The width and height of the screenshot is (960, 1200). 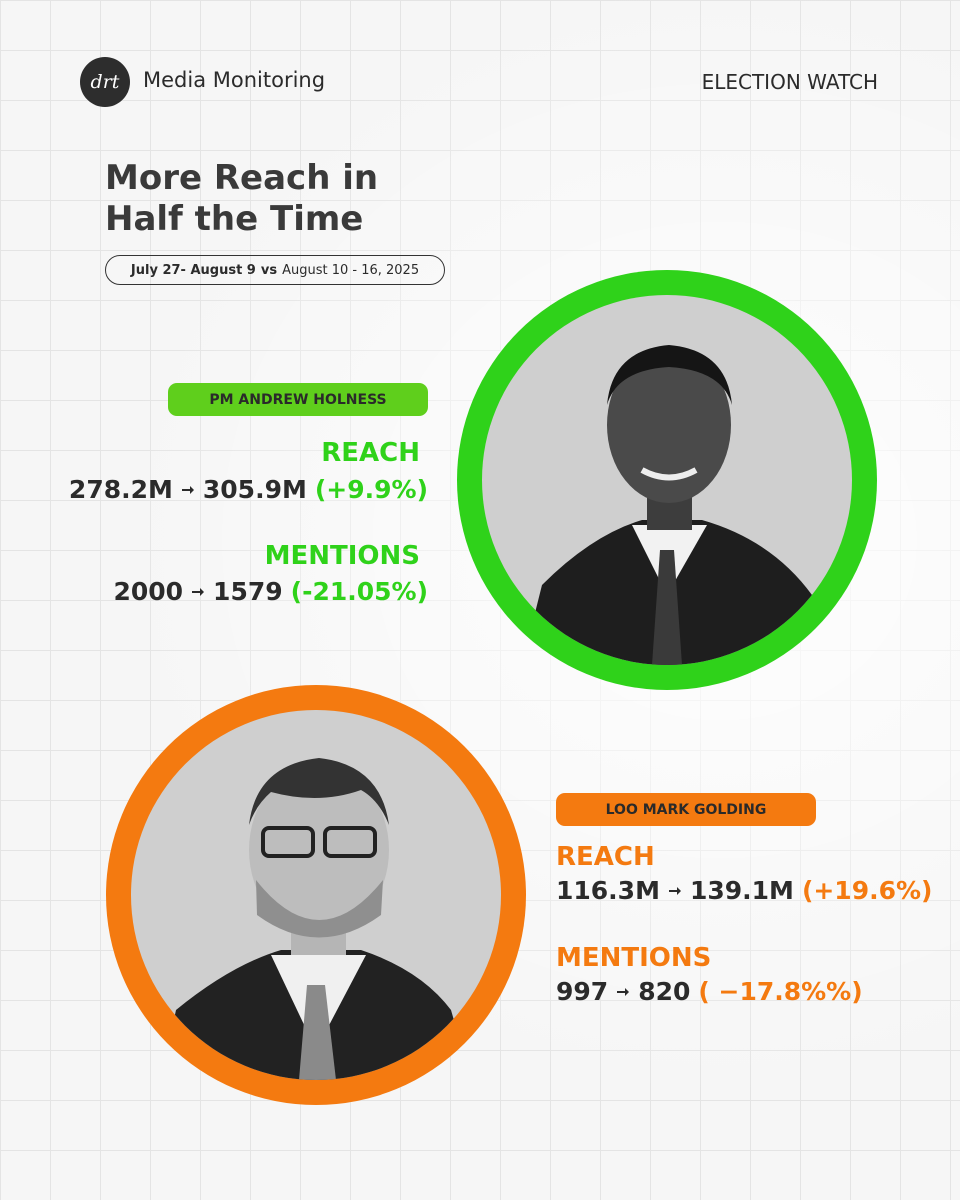 What do you see at coordinates (582, 991) in the screenshot?
I see `metric-before: 997` at bounding box center [582, 991].